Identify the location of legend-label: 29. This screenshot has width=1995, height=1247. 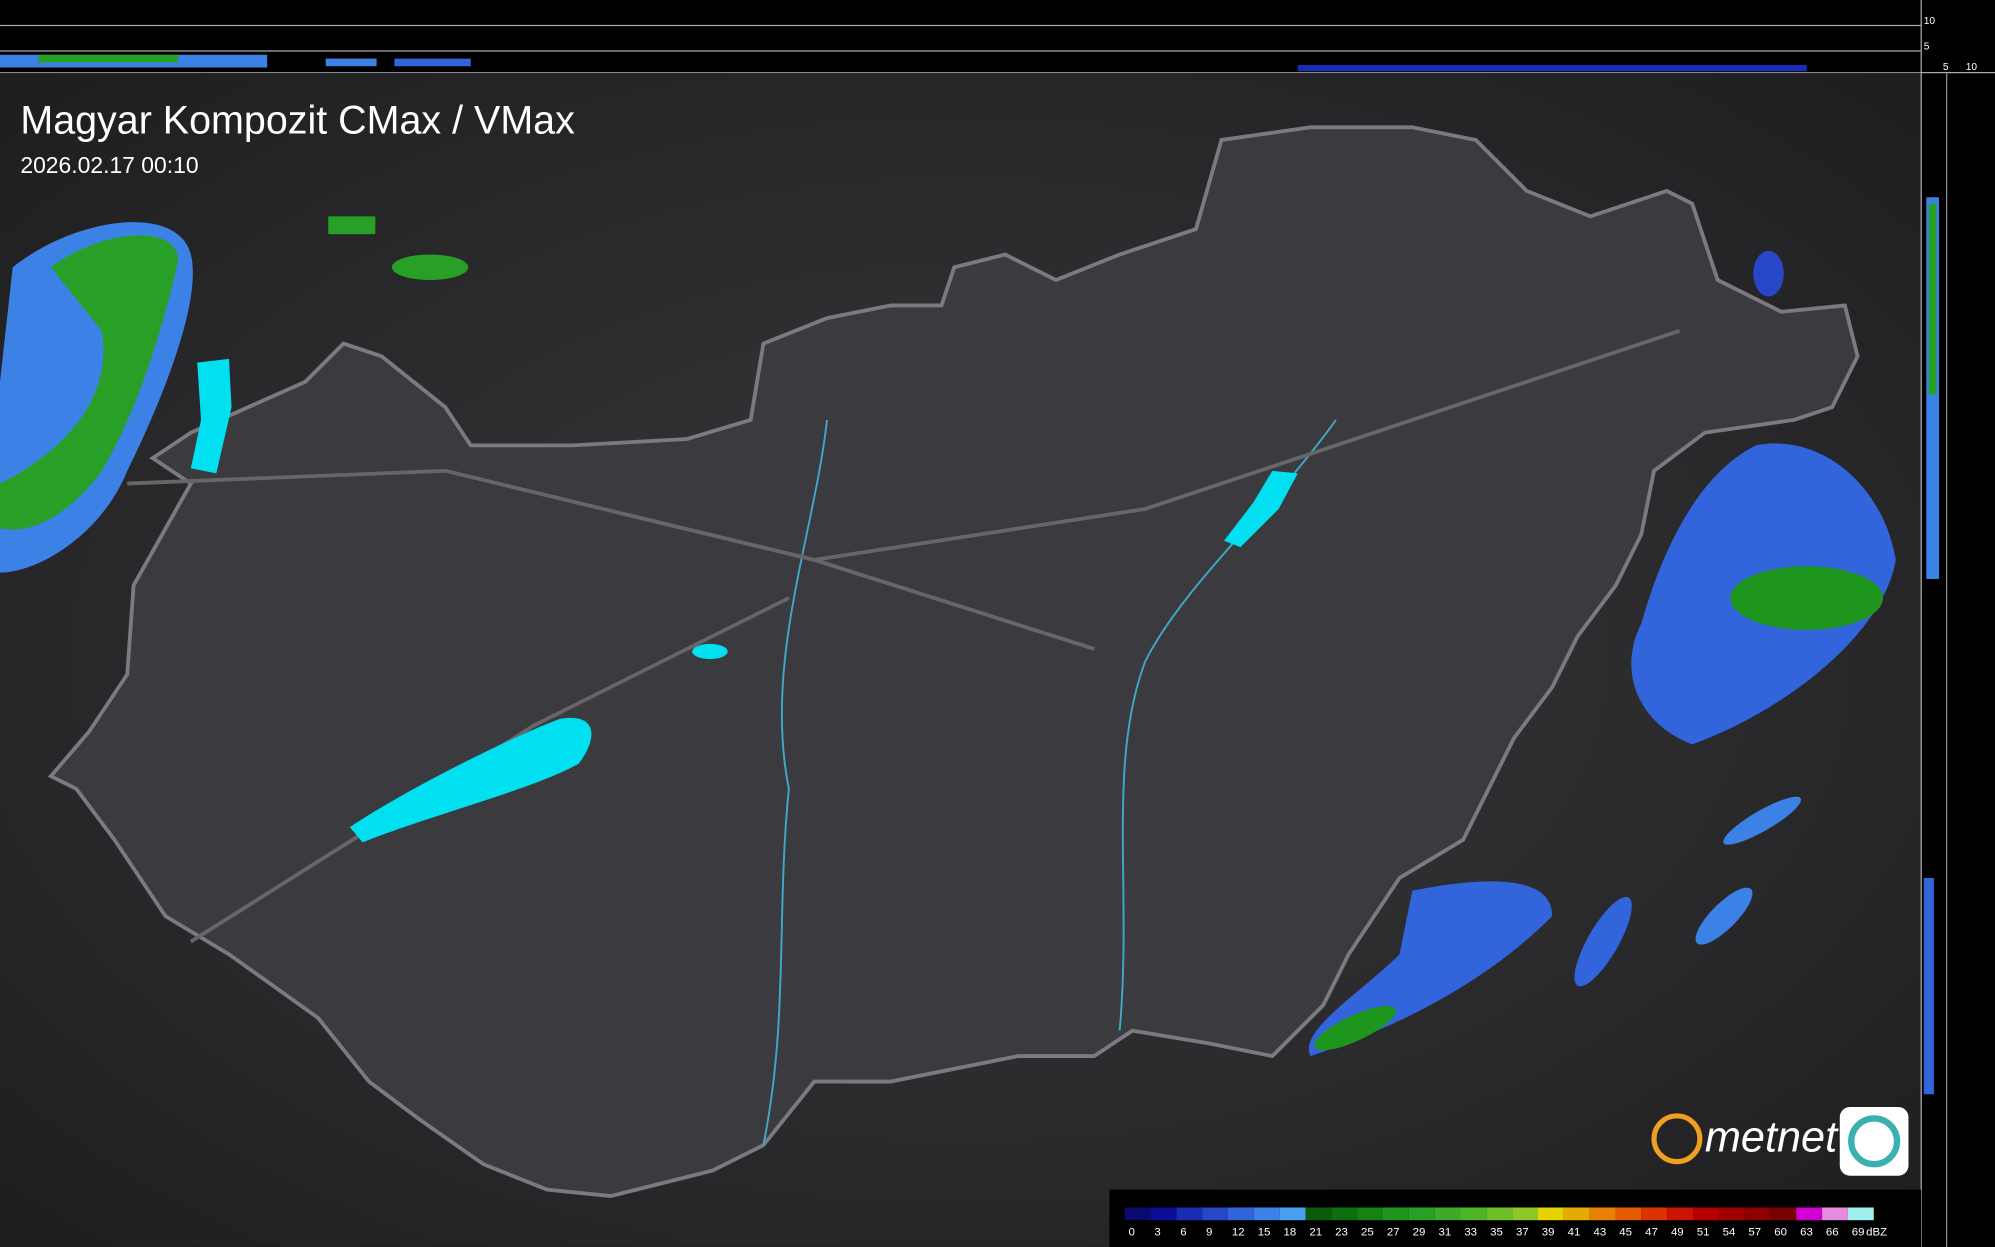
(1419, 1232).